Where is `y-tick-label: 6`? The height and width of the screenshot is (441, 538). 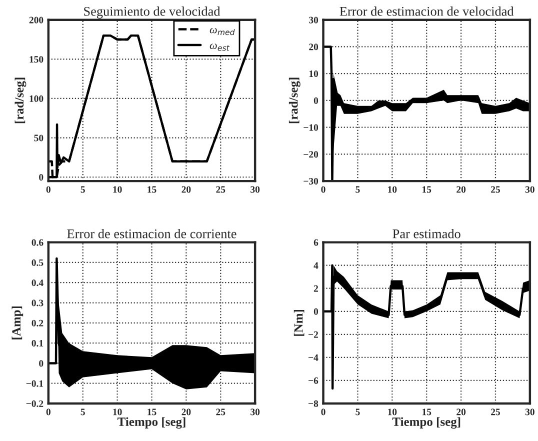
y-tick-label: 6 is located at coordinates (316, 242).